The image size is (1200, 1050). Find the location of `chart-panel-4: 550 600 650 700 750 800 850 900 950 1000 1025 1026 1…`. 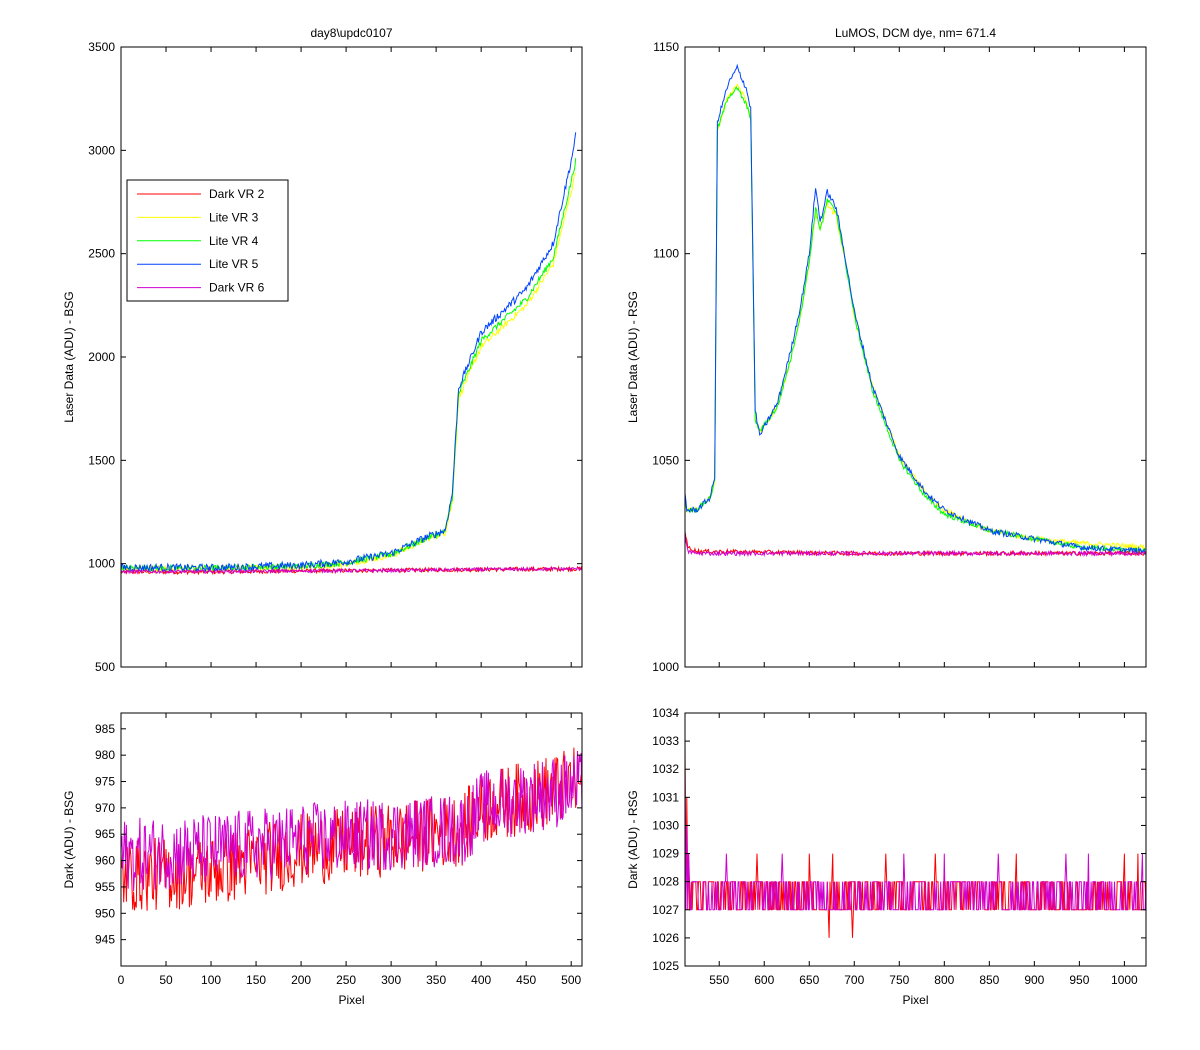

chart-panel-4: 550 600 650 700 750 800 850 900 950 1000 1025 1026 1… is located at coordinates (886, 856).